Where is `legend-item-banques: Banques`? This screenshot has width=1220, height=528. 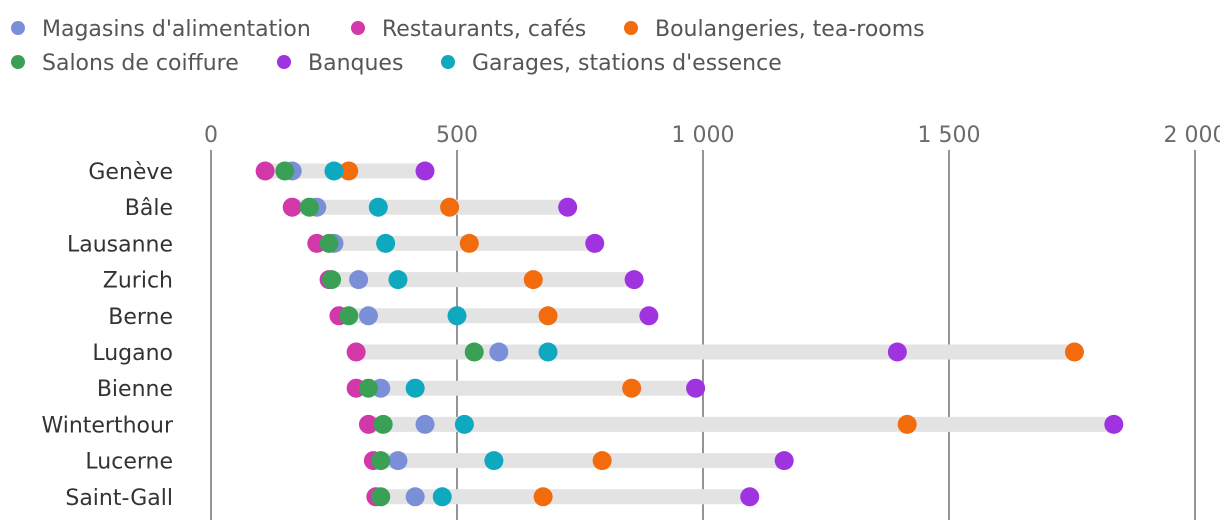
legend-item-banques: Banques is located at coordinates (340, 63).